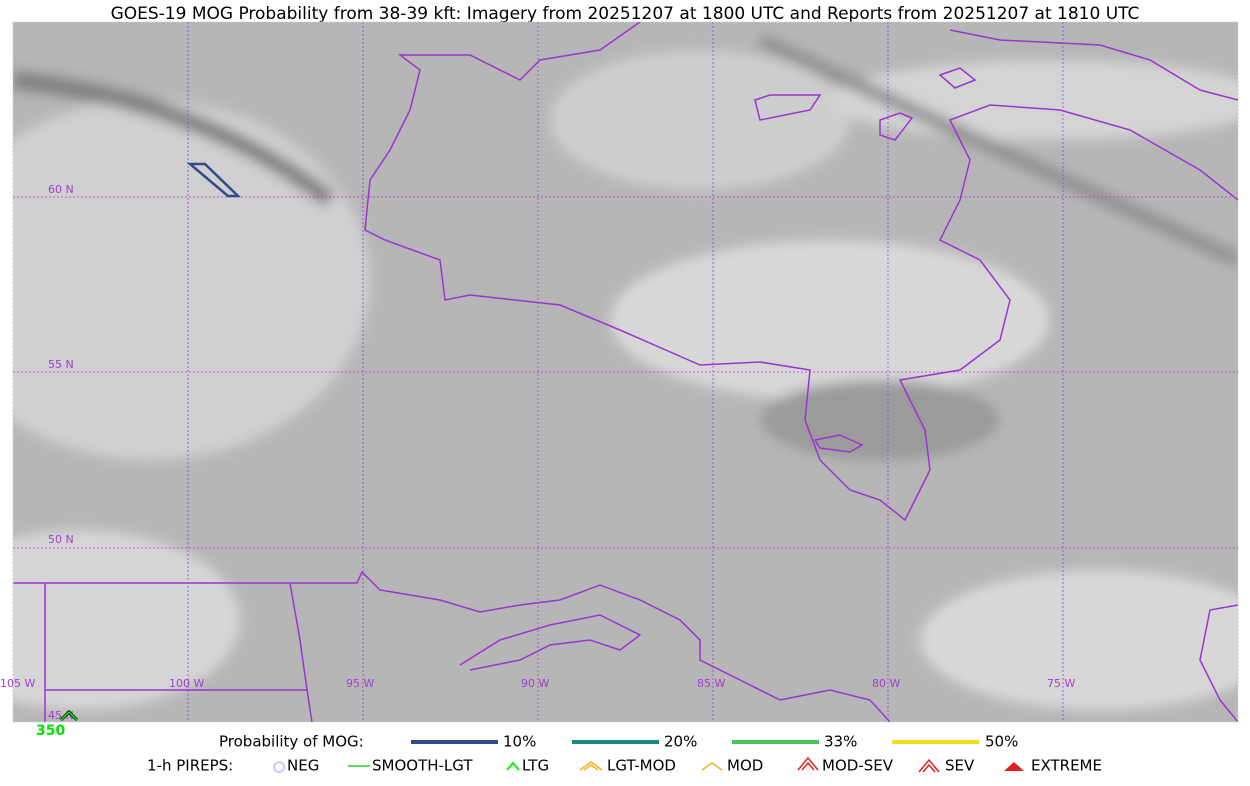 This screenshot has width=1250, height=786. What do you see at coordinates (50, 731) in the screenshot?
I see `pirep-label: 350` at bounding box center [50, 731].